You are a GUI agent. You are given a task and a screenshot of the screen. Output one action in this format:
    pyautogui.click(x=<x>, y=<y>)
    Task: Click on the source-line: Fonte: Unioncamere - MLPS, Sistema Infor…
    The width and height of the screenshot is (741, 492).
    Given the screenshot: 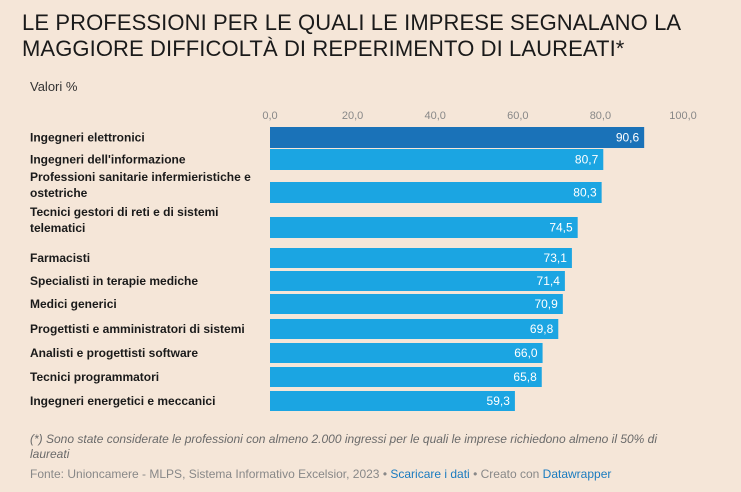 What is the action you would take?
    pyautogui.click(x=320, y=474)
    